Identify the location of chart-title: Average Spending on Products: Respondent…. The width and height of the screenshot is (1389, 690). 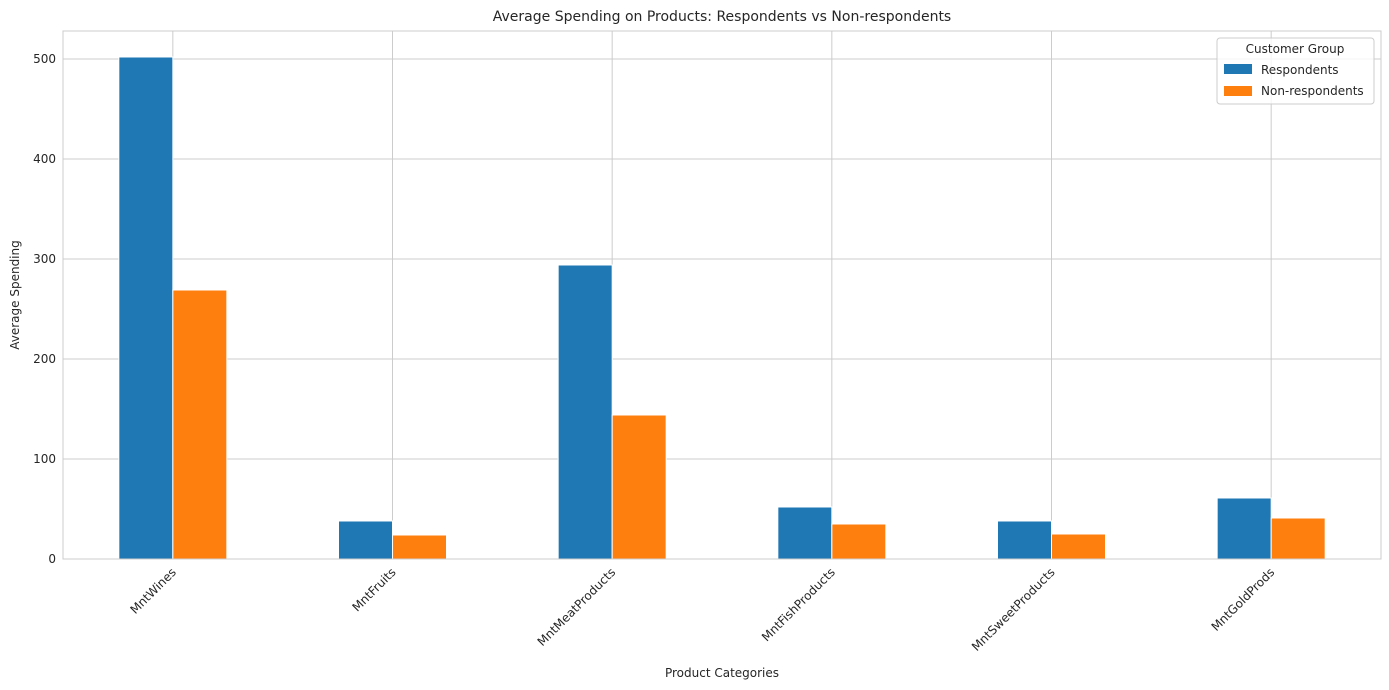
(722, 17).